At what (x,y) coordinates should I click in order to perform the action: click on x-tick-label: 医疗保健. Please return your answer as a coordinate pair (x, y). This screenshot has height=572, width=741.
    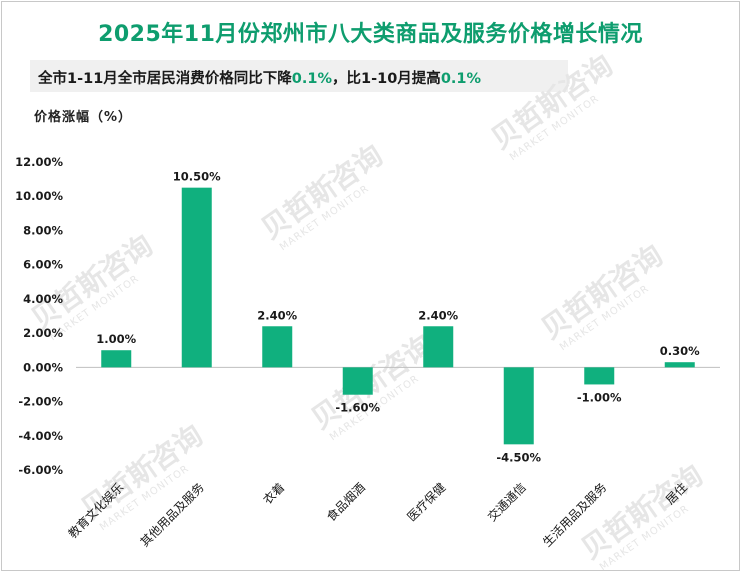
    Looking at the image, I should click on (427, 502).